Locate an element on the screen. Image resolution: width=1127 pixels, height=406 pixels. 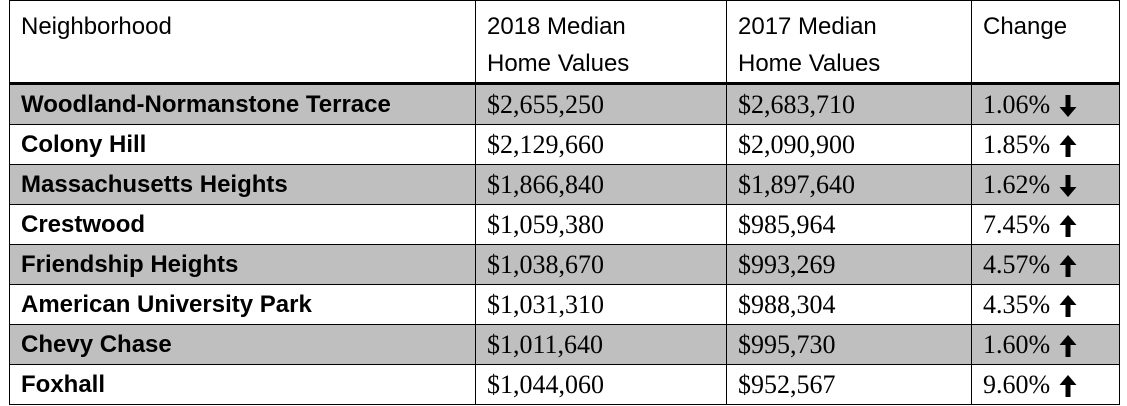
value-2017-cell: $985,964 is located at coordinates (849, 224).